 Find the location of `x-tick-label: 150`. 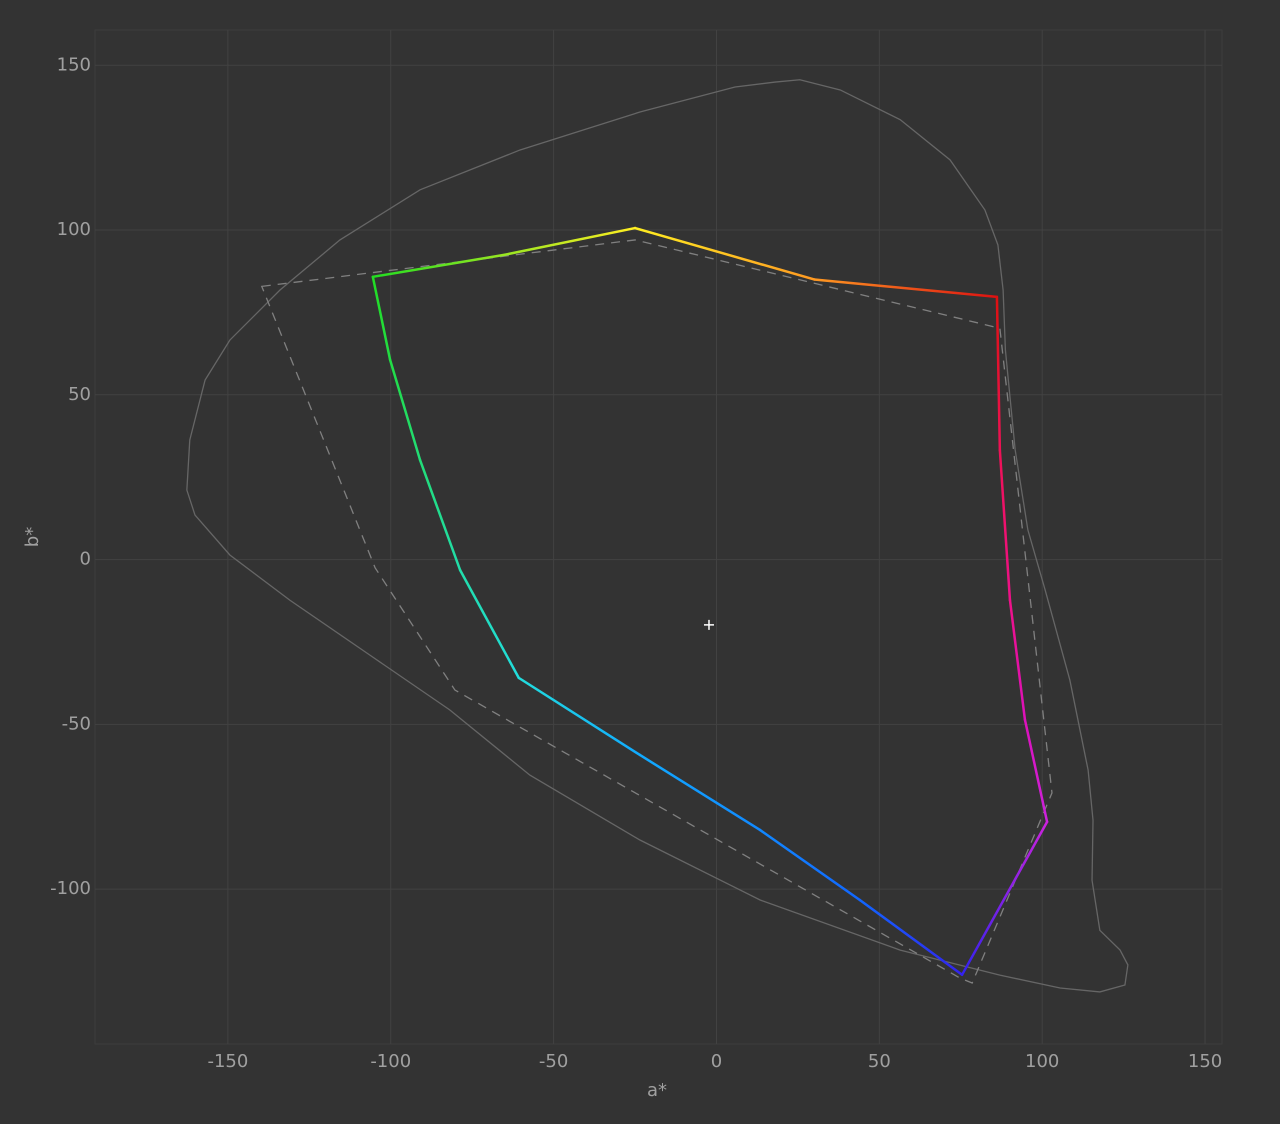

x-tick-label: 150 is located at coordinates (1205, 1061).